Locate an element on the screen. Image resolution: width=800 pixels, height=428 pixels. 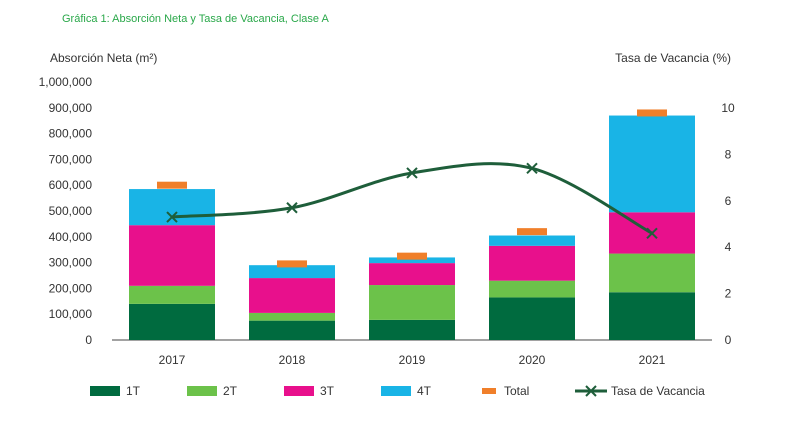
bar-1t-2017 is located at coordinates (172, 321).